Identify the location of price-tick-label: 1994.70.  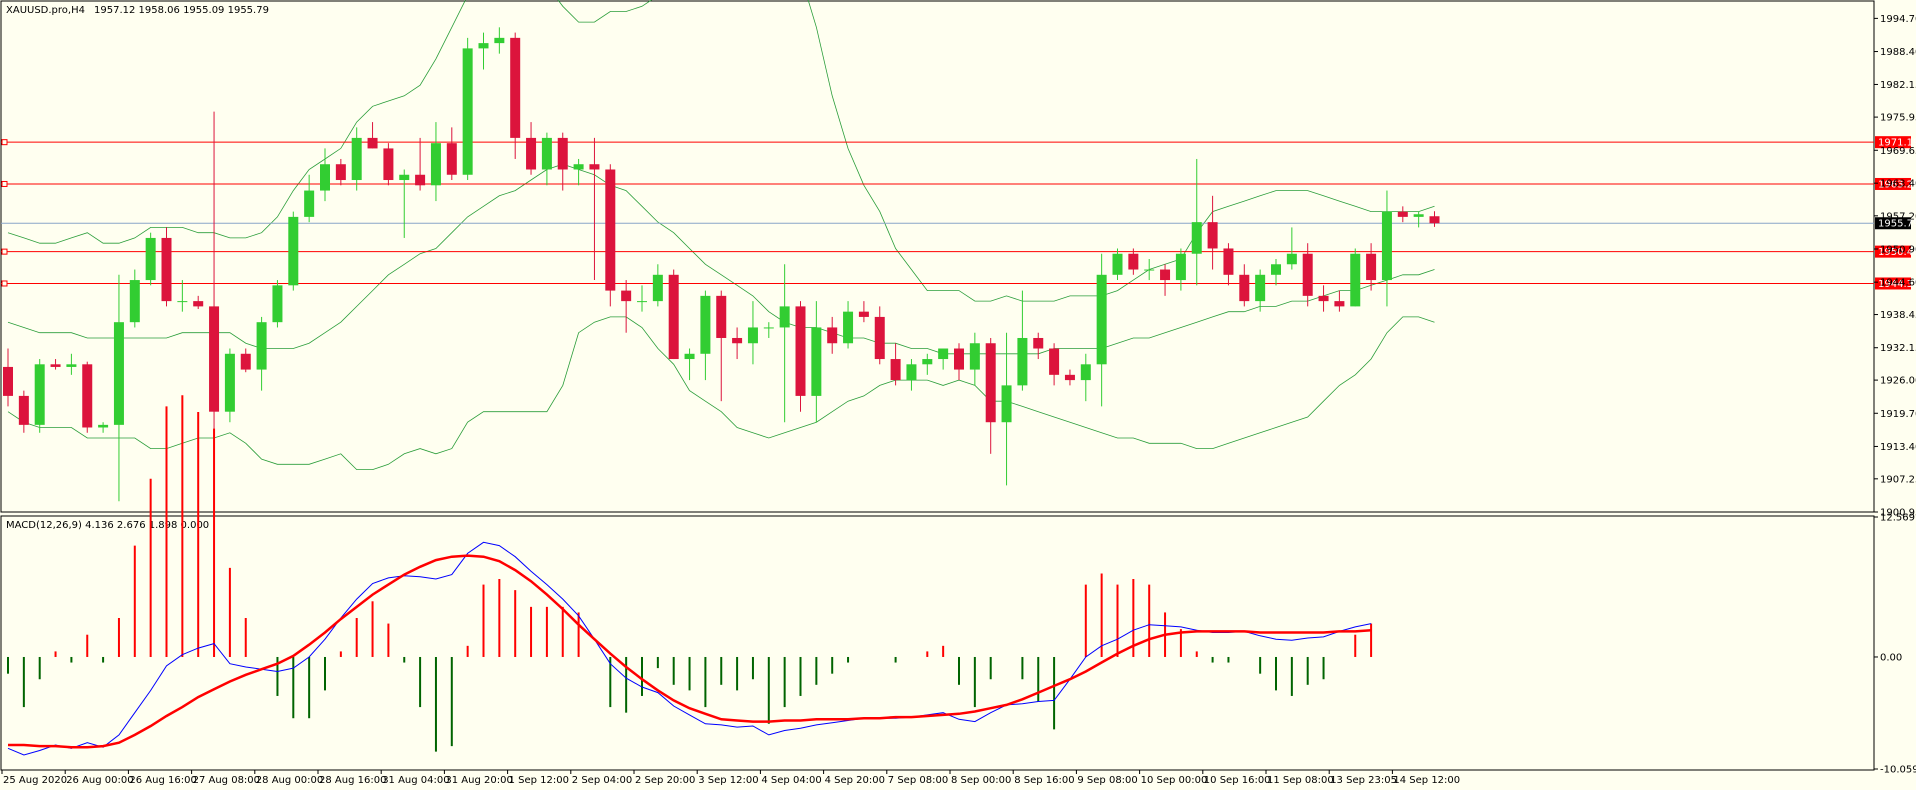
(1898, 19).